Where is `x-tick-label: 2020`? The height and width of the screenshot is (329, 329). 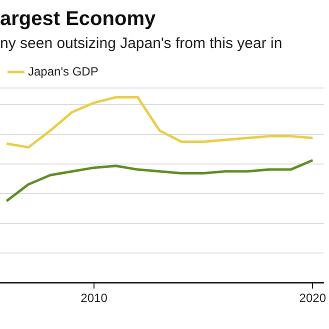 x-tick-label: 2020 is located at coordinates (312, 298).